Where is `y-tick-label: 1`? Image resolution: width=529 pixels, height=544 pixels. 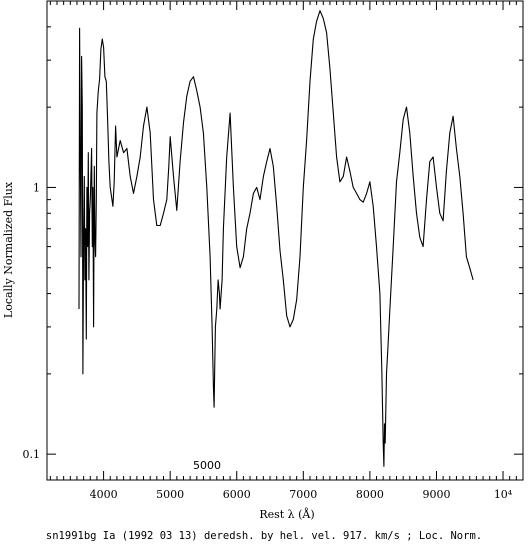
y-tick-label: 1 is located at coordinates (36, 187).